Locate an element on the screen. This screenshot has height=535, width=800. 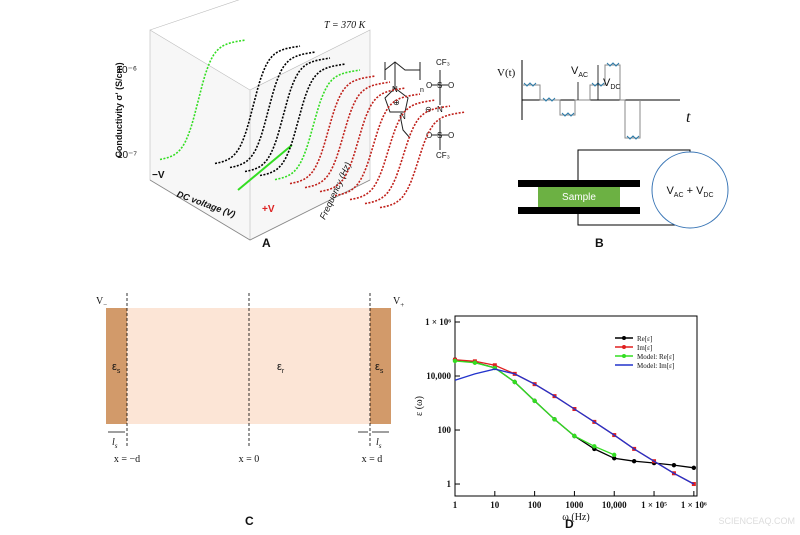
charge: ⊖ is located at coordinates (428, 109).